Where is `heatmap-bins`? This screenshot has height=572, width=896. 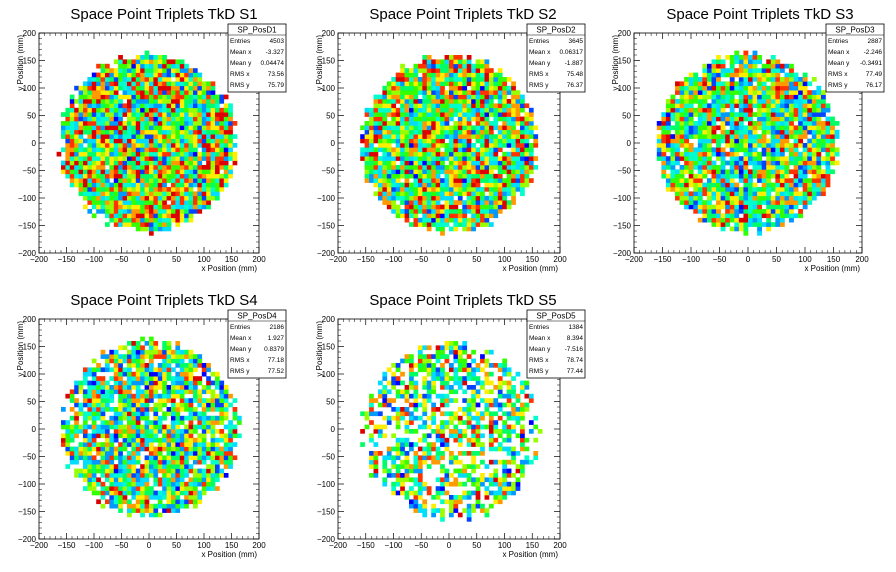
heatmap-bins is located at coordinates (748, 143).